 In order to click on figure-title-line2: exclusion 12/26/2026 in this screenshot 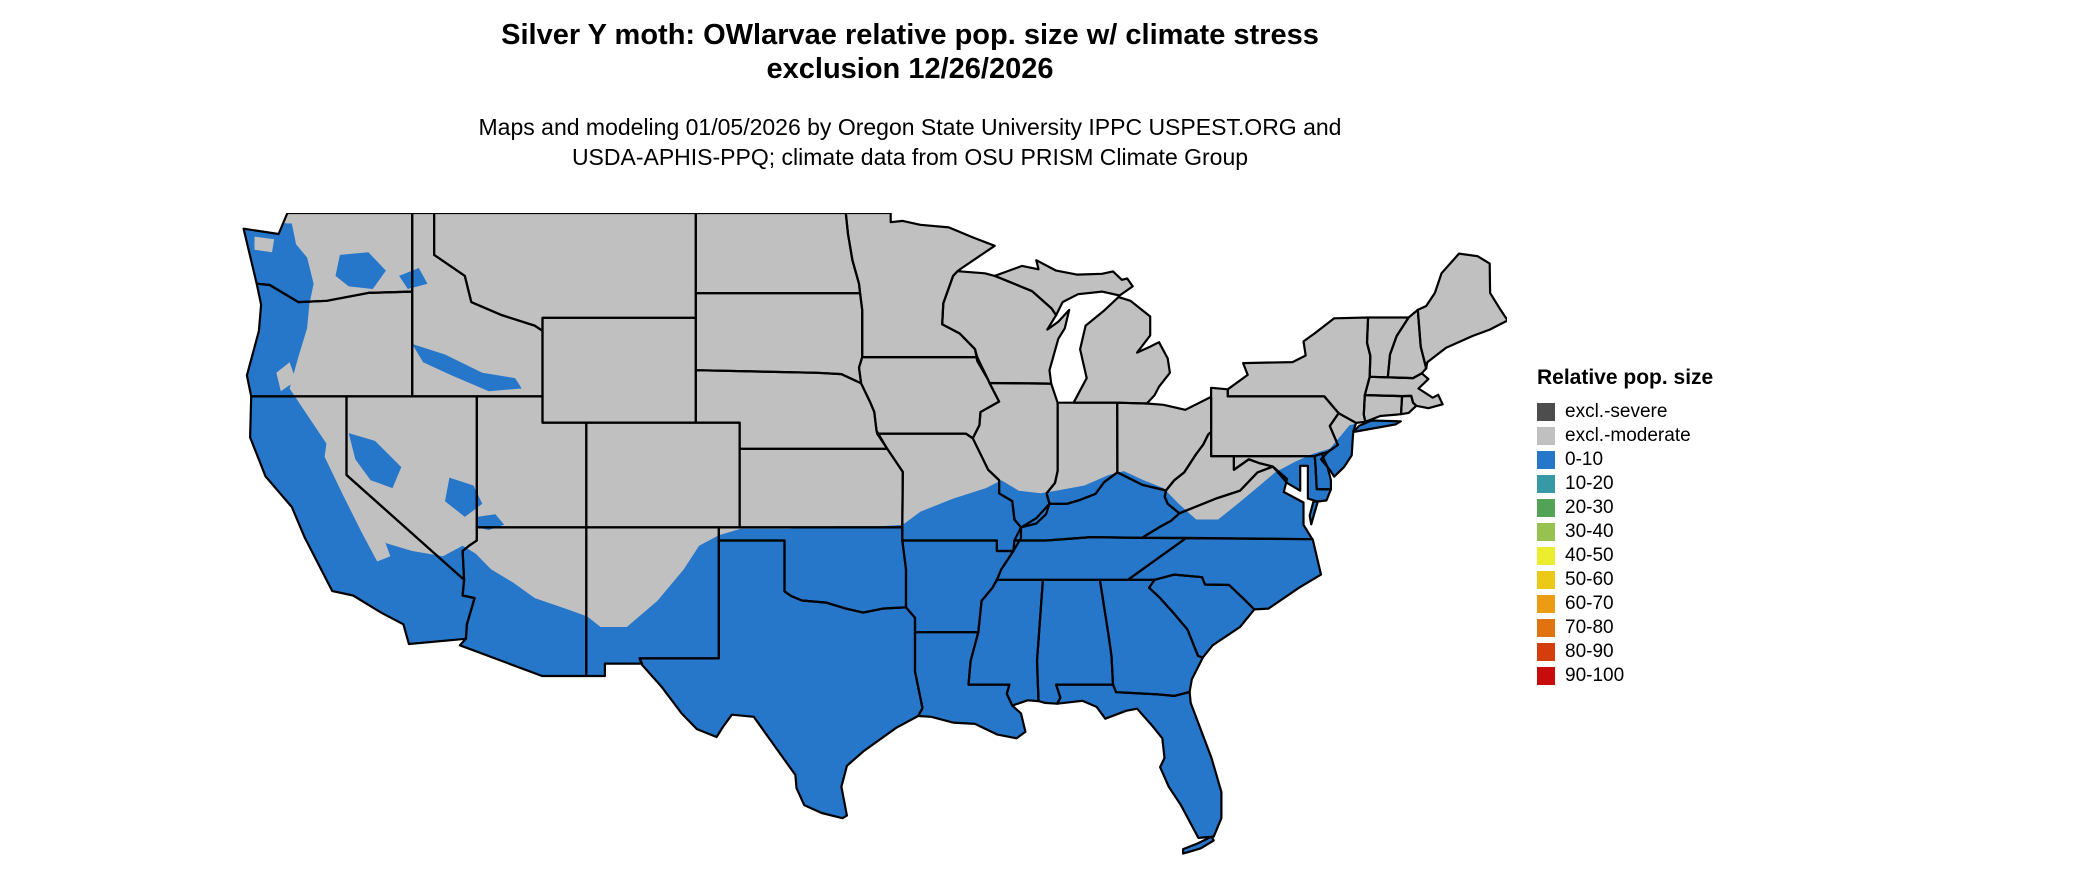, I will do `click(910, 69)`.